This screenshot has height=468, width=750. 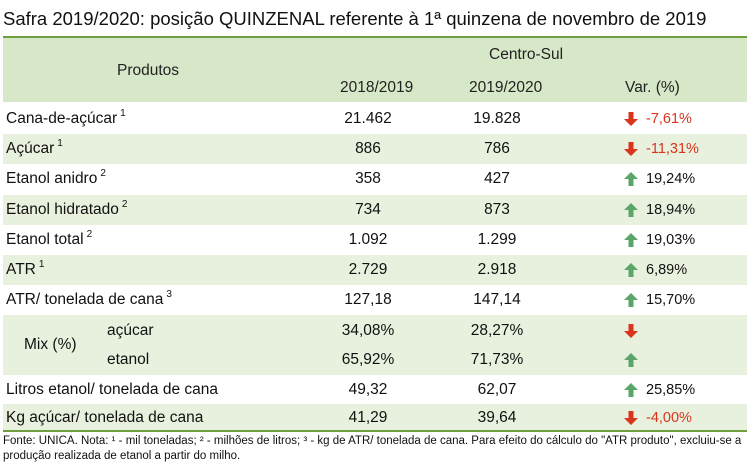 I want to click on value-2018-2019: 49,32, so click(x=368, y=389).